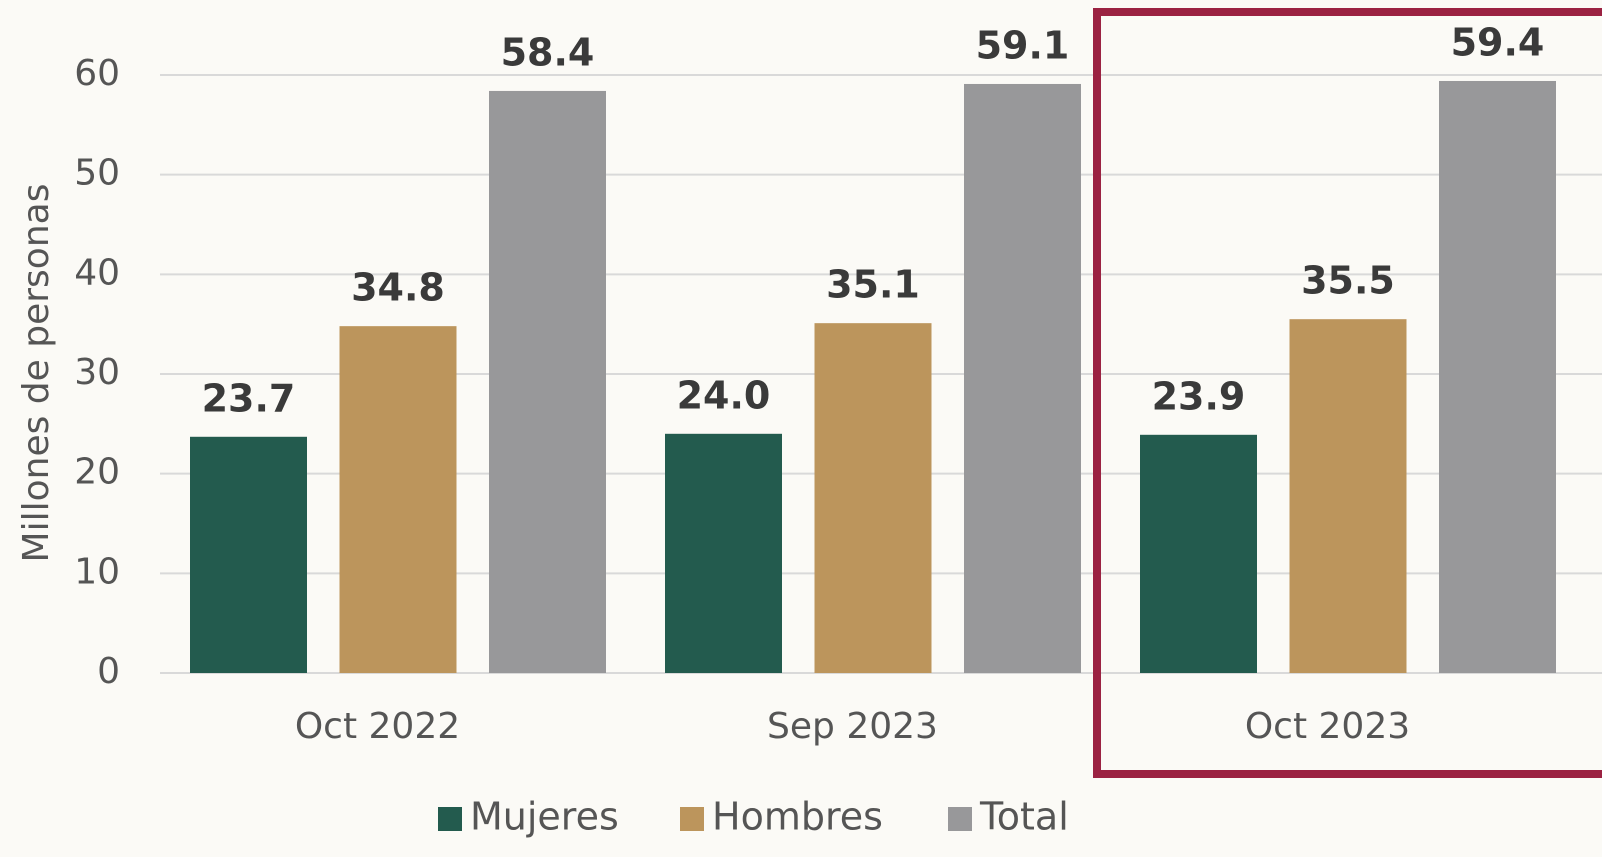  I want to click on value-label: 24.0, so click(724, 395).